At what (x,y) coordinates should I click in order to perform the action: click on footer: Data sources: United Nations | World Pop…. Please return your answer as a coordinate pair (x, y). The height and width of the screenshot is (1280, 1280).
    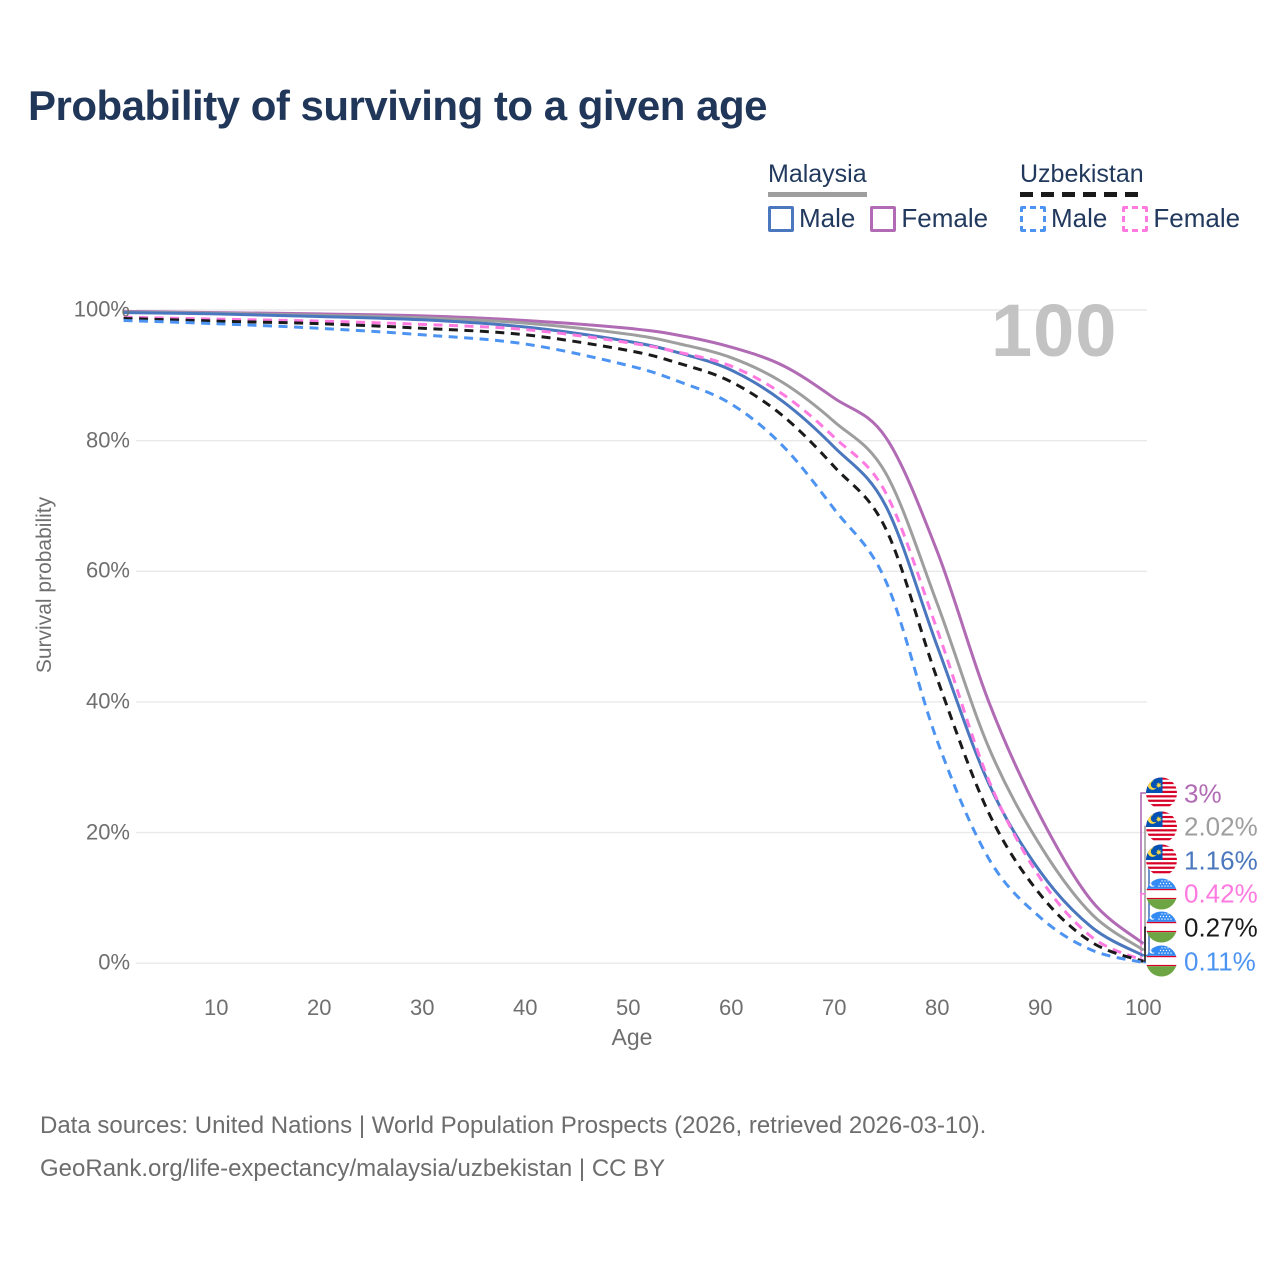
    Looking at the image, I should click on (513, 1147).